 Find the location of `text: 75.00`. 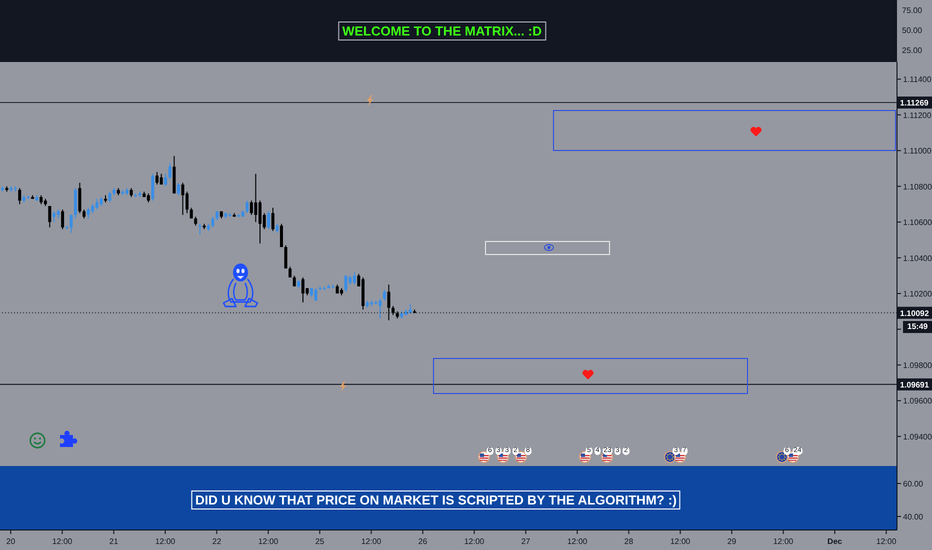

text: 75.00 is located at coordinates (912, 10).